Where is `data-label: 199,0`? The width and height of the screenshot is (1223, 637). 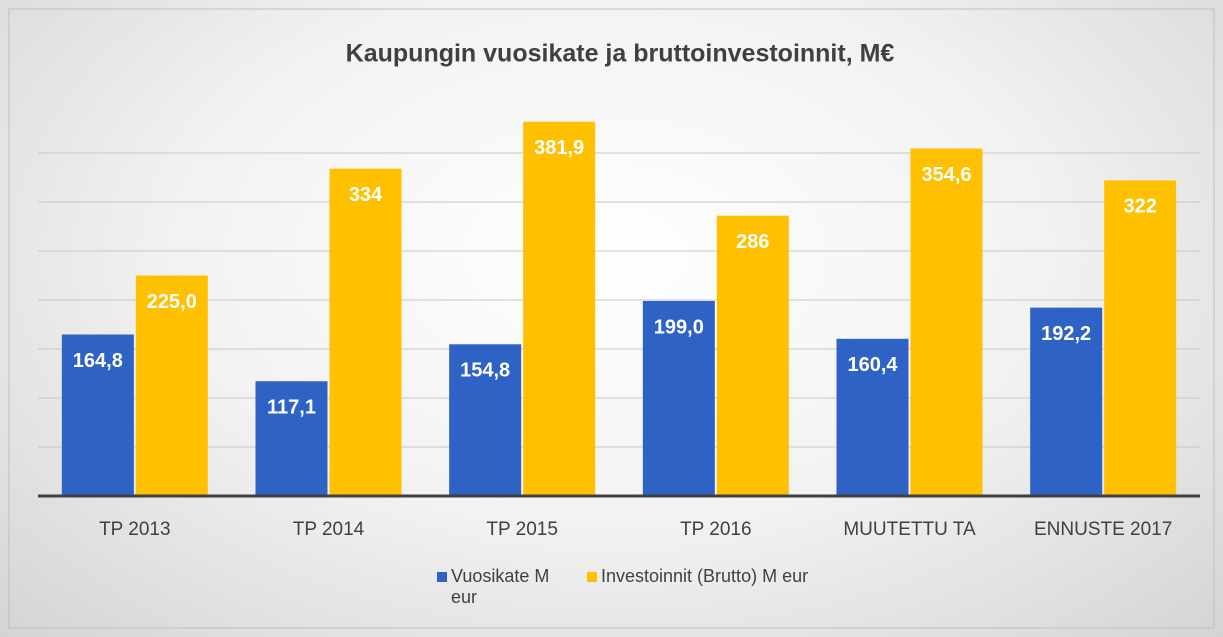
data-label: 199,0 is located at coordinates (679, 327).